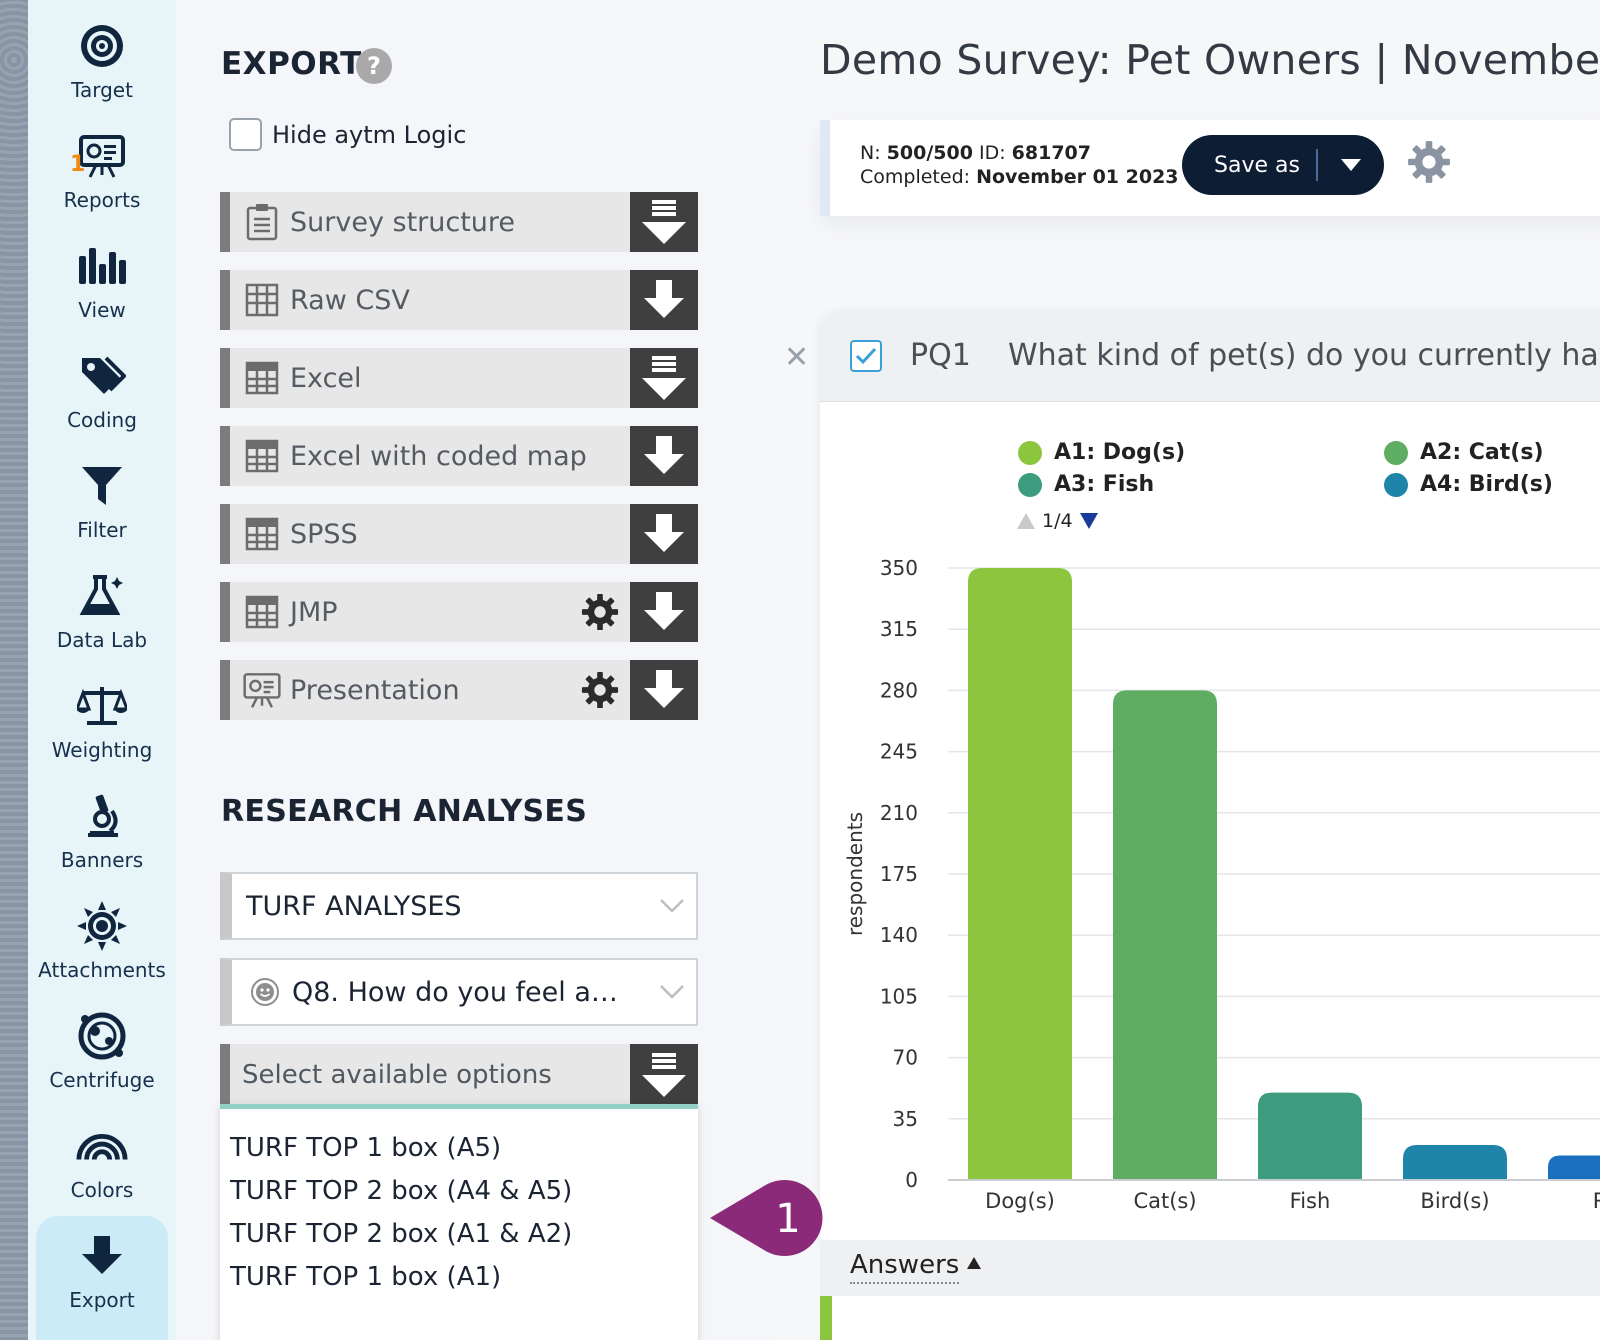 This screenshot has height=1340, width=1600. What do you see at coordinates (974, 1263) in the screenshot?
I see `sort-up-icon` at bounding box center [974, 1263].